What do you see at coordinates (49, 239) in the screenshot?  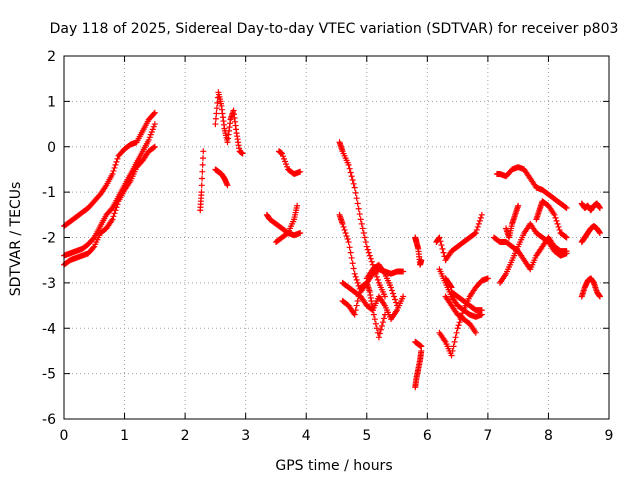 I see `y-tick-label: -2` at bounding box center [49, 239].